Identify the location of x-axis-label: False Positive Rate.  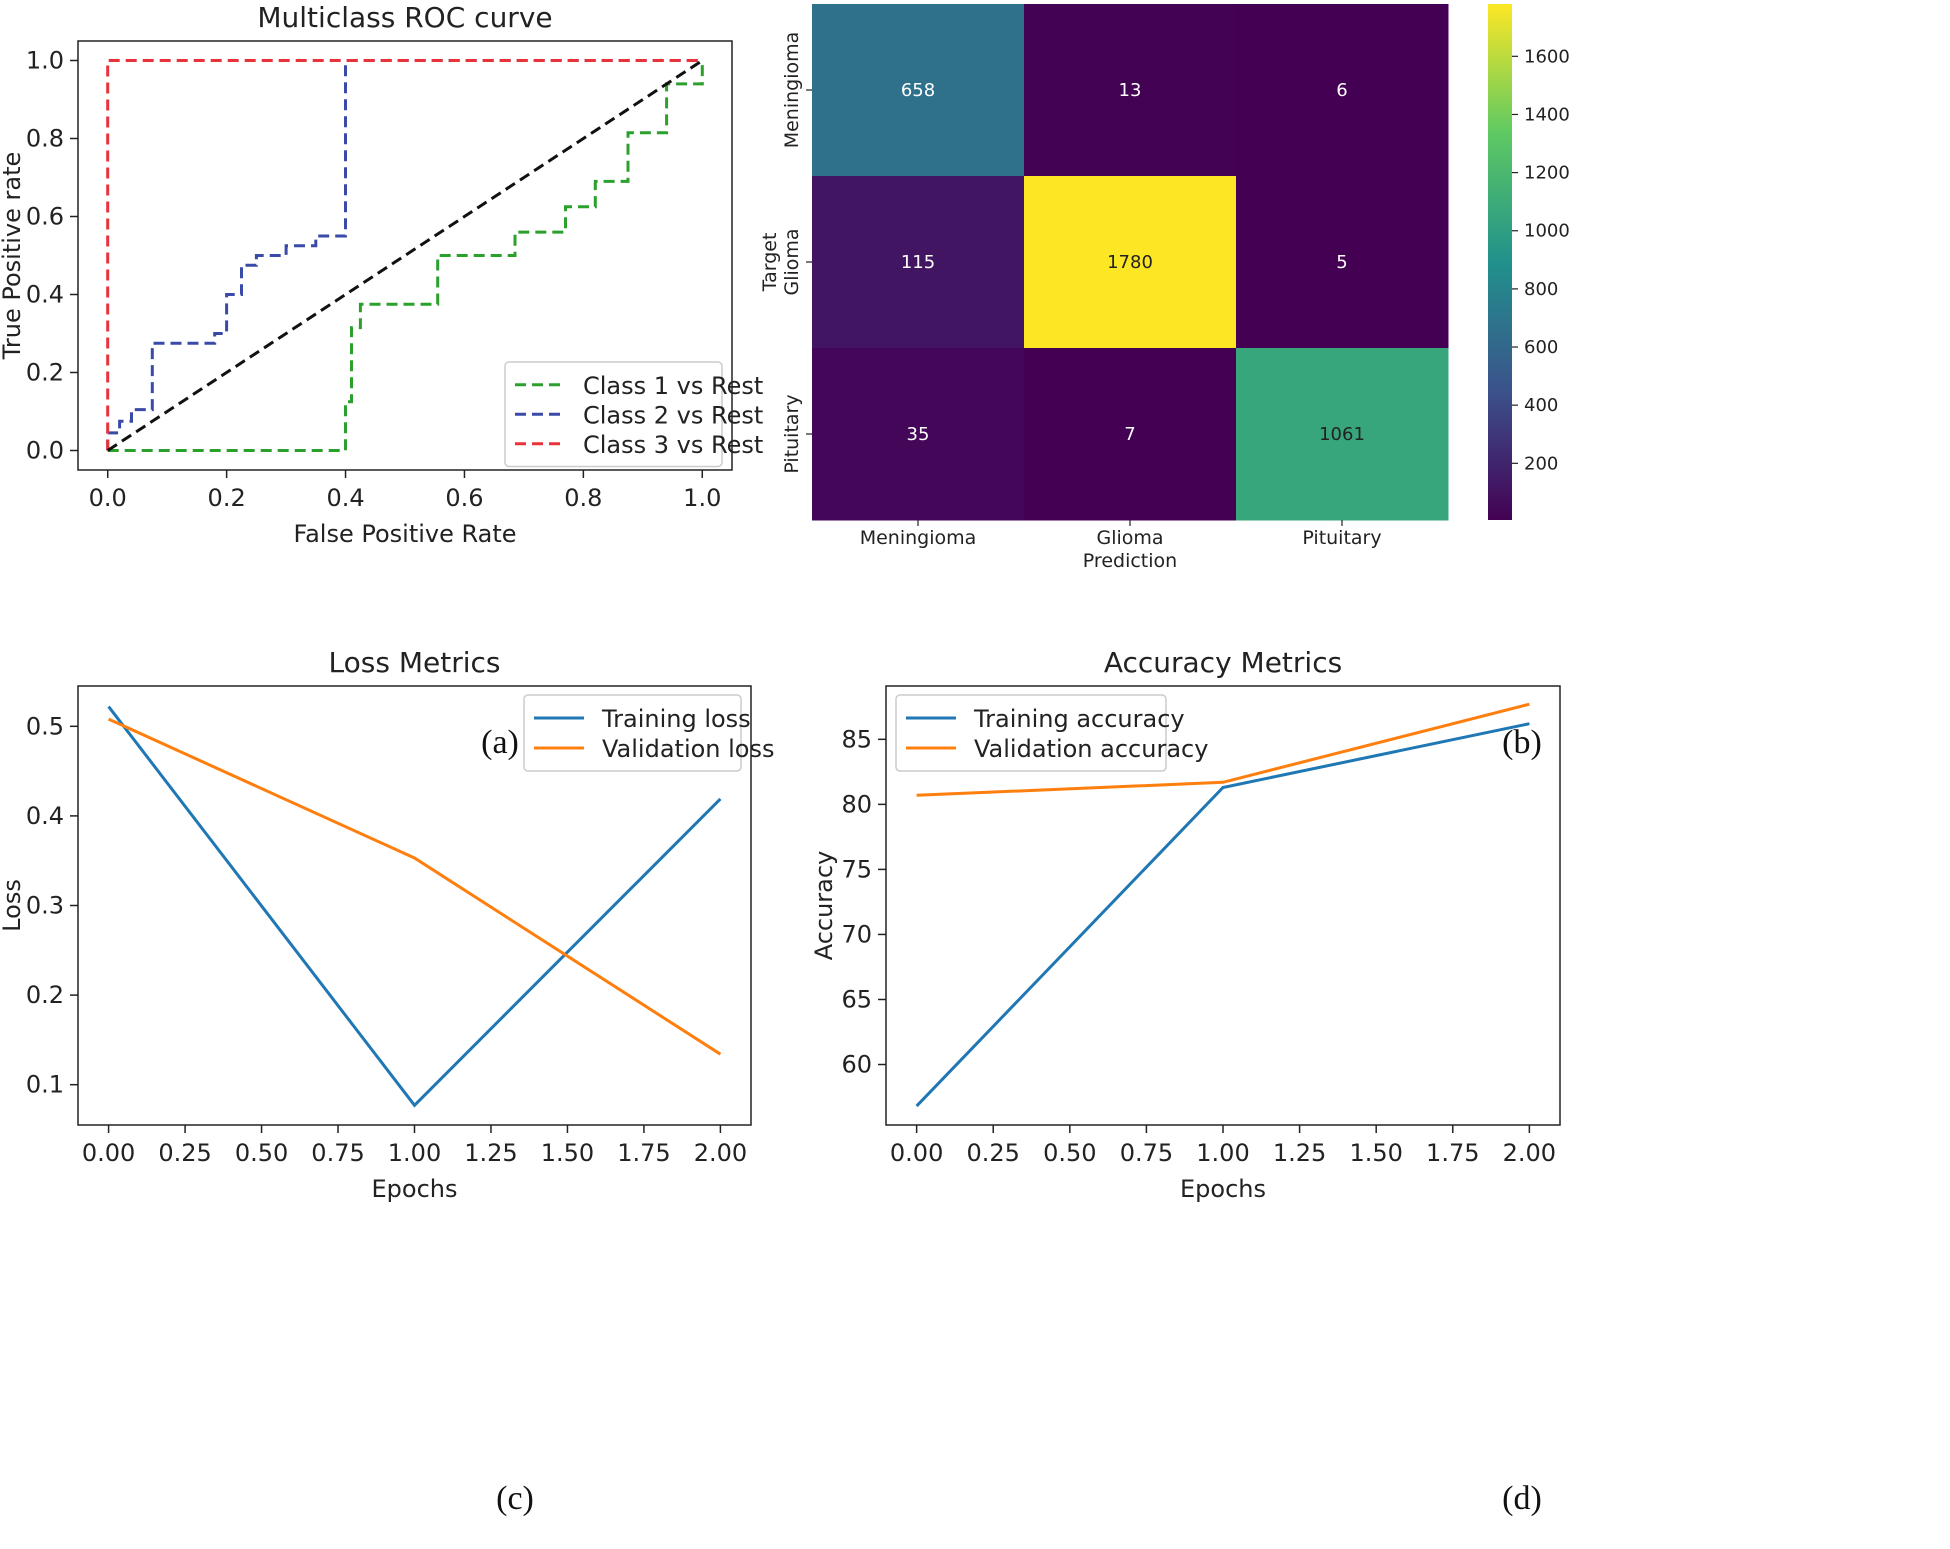
(404, 534).